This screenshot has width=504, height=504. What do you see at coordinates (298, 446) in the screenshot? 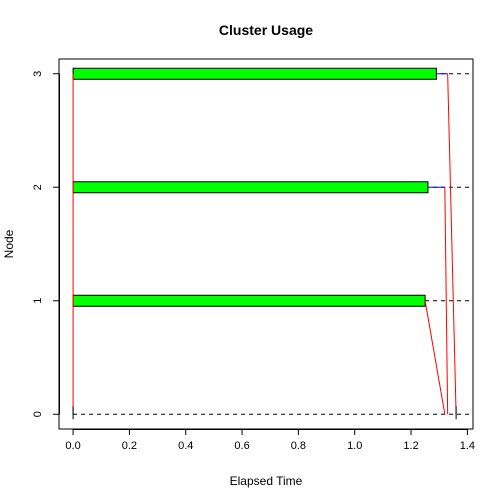
I see `x-tick-label: 0.8` at bounding box center [298, 446].